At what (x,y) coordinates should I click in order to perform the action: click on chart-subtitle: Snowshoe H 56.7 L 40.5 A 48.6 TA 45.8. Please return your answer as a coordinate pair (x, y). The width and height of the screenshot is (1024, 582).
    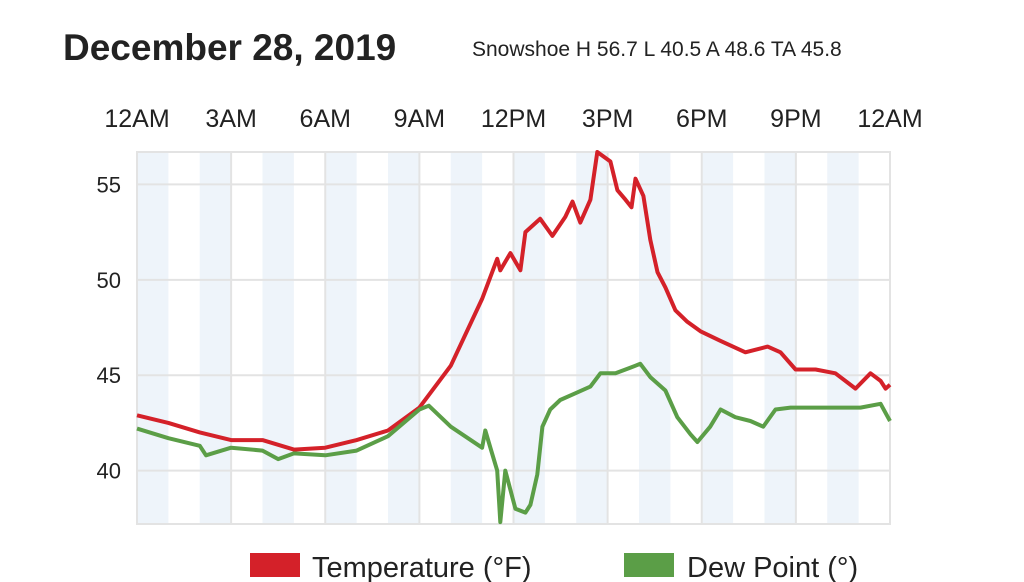
    Looking at the image, I should click on (657, 49).